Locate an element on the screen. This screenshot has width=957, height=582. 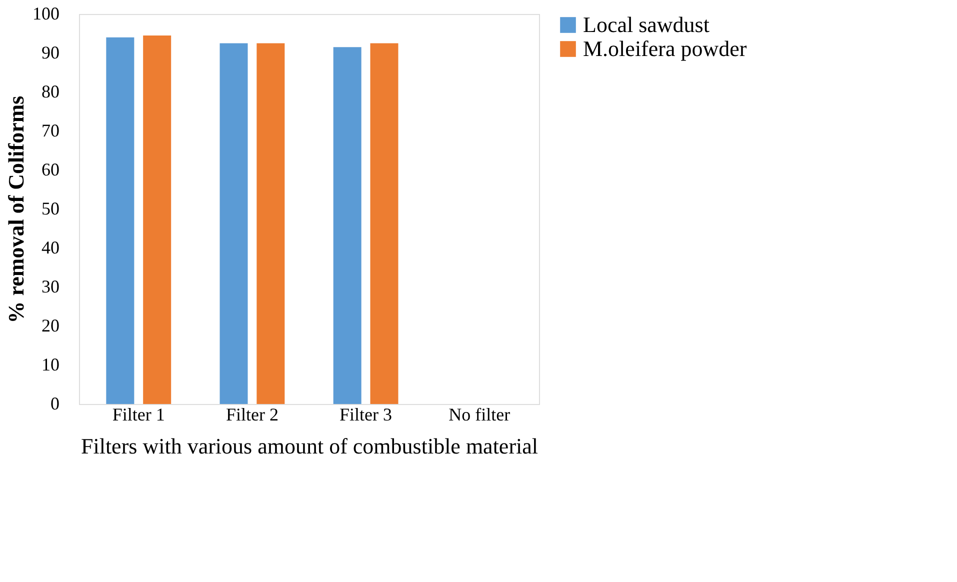
y-tick-label: 40 is located at coordinates (51, 248).